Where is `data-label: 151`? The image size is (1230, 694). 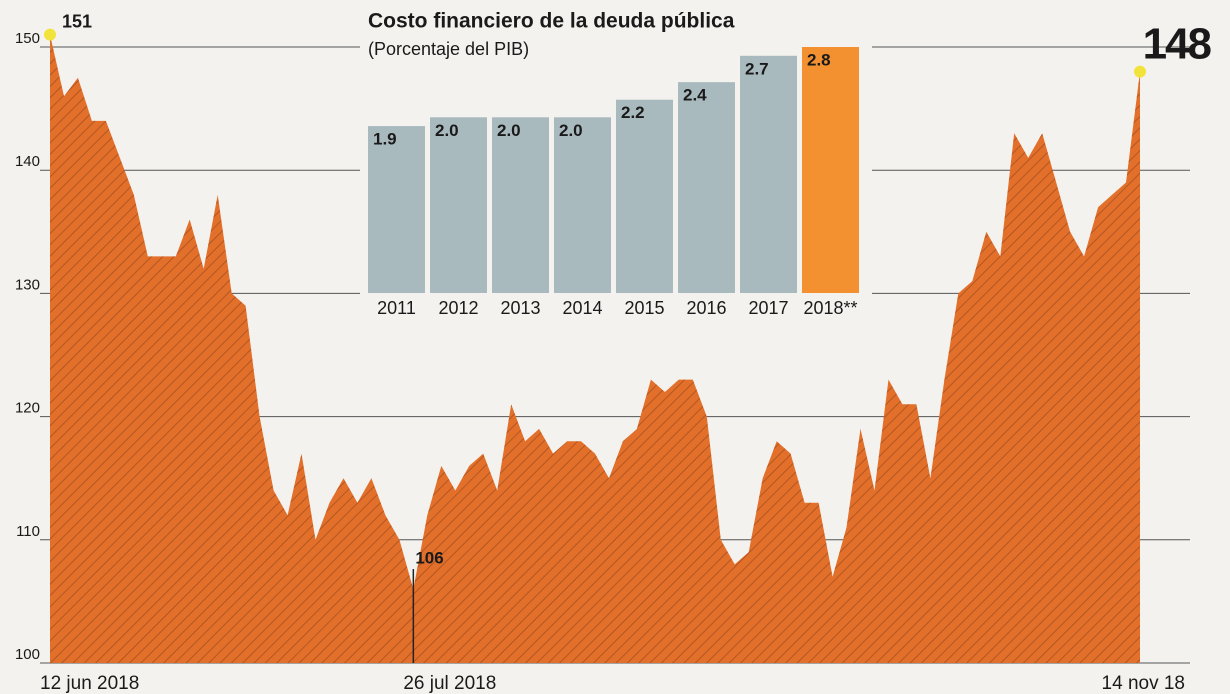
data-label: 151 is located at coordinates (77, 21).